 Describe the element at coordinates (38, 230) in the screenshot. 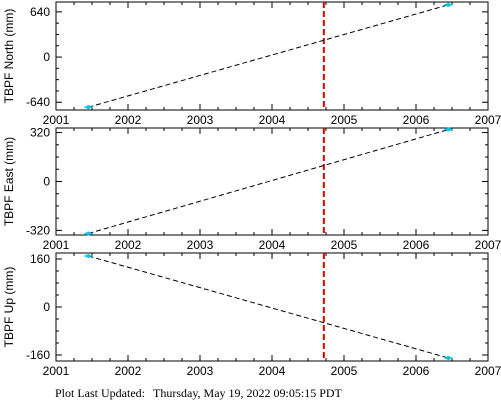

I see `y-tick-label: -320` at that location.